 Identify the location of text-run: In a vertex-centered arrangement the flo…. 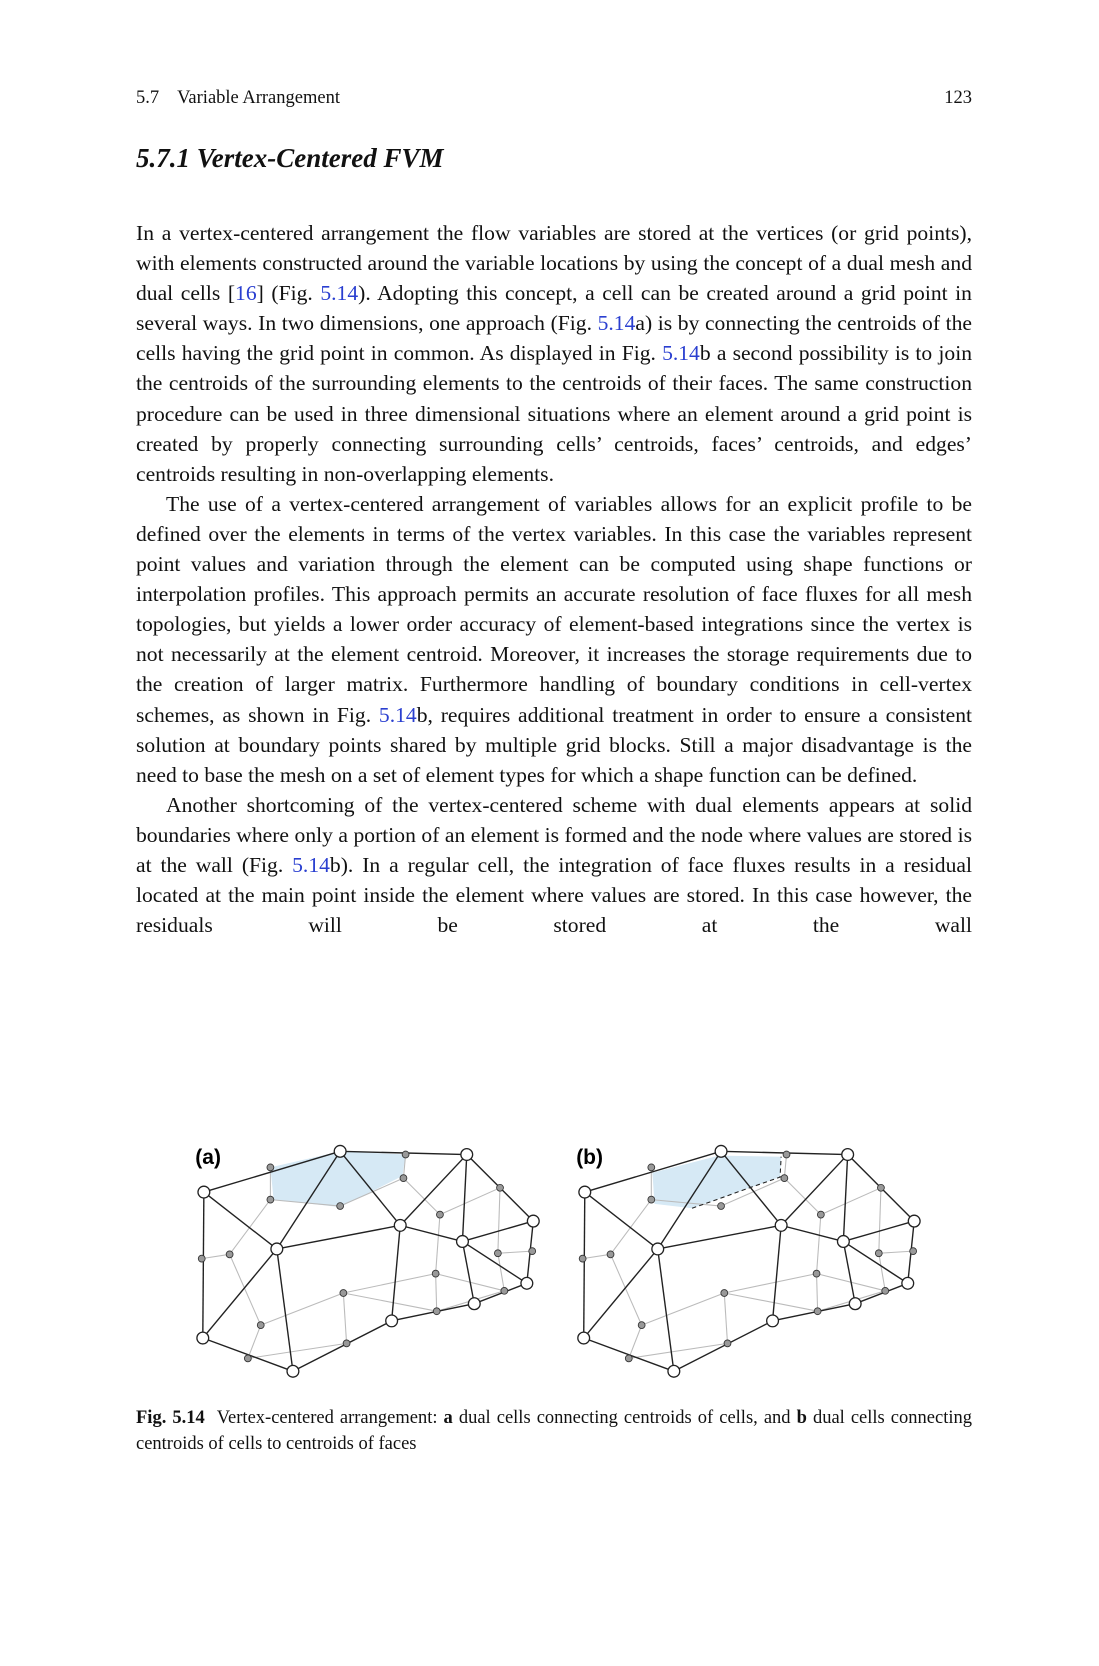
(554, 263).